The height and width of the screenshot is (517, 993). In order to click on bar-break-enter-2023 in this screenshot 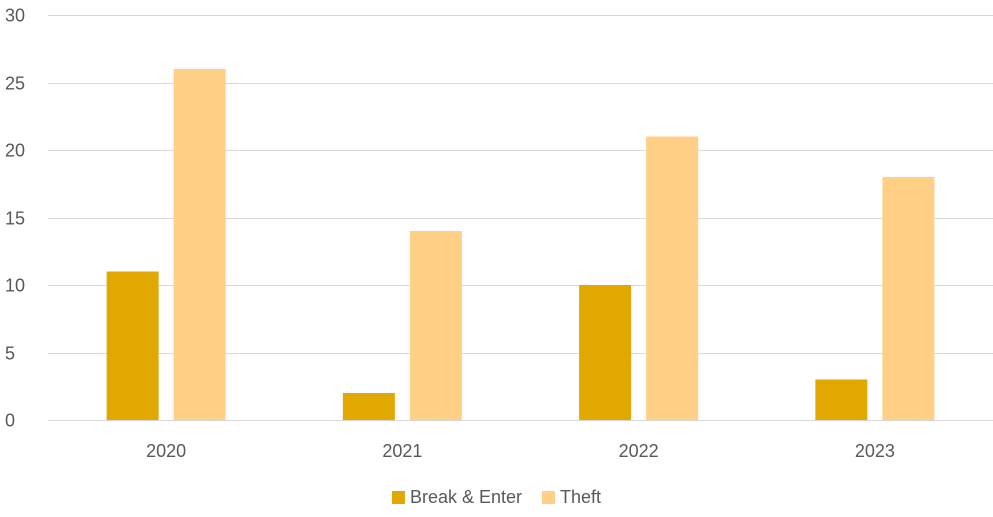, I will do `click(841, 399)`.